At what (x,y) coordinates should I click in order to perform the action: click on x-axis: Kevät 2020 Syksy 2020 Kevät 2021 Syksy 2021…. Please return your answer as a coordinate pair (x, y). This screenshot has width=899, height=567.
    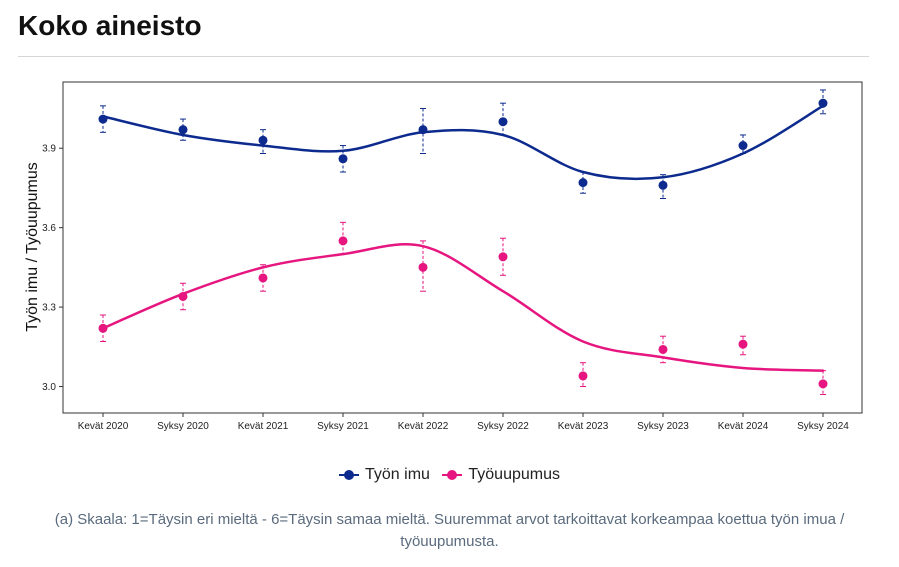
    Looking at the image, I should click on (463, 422).